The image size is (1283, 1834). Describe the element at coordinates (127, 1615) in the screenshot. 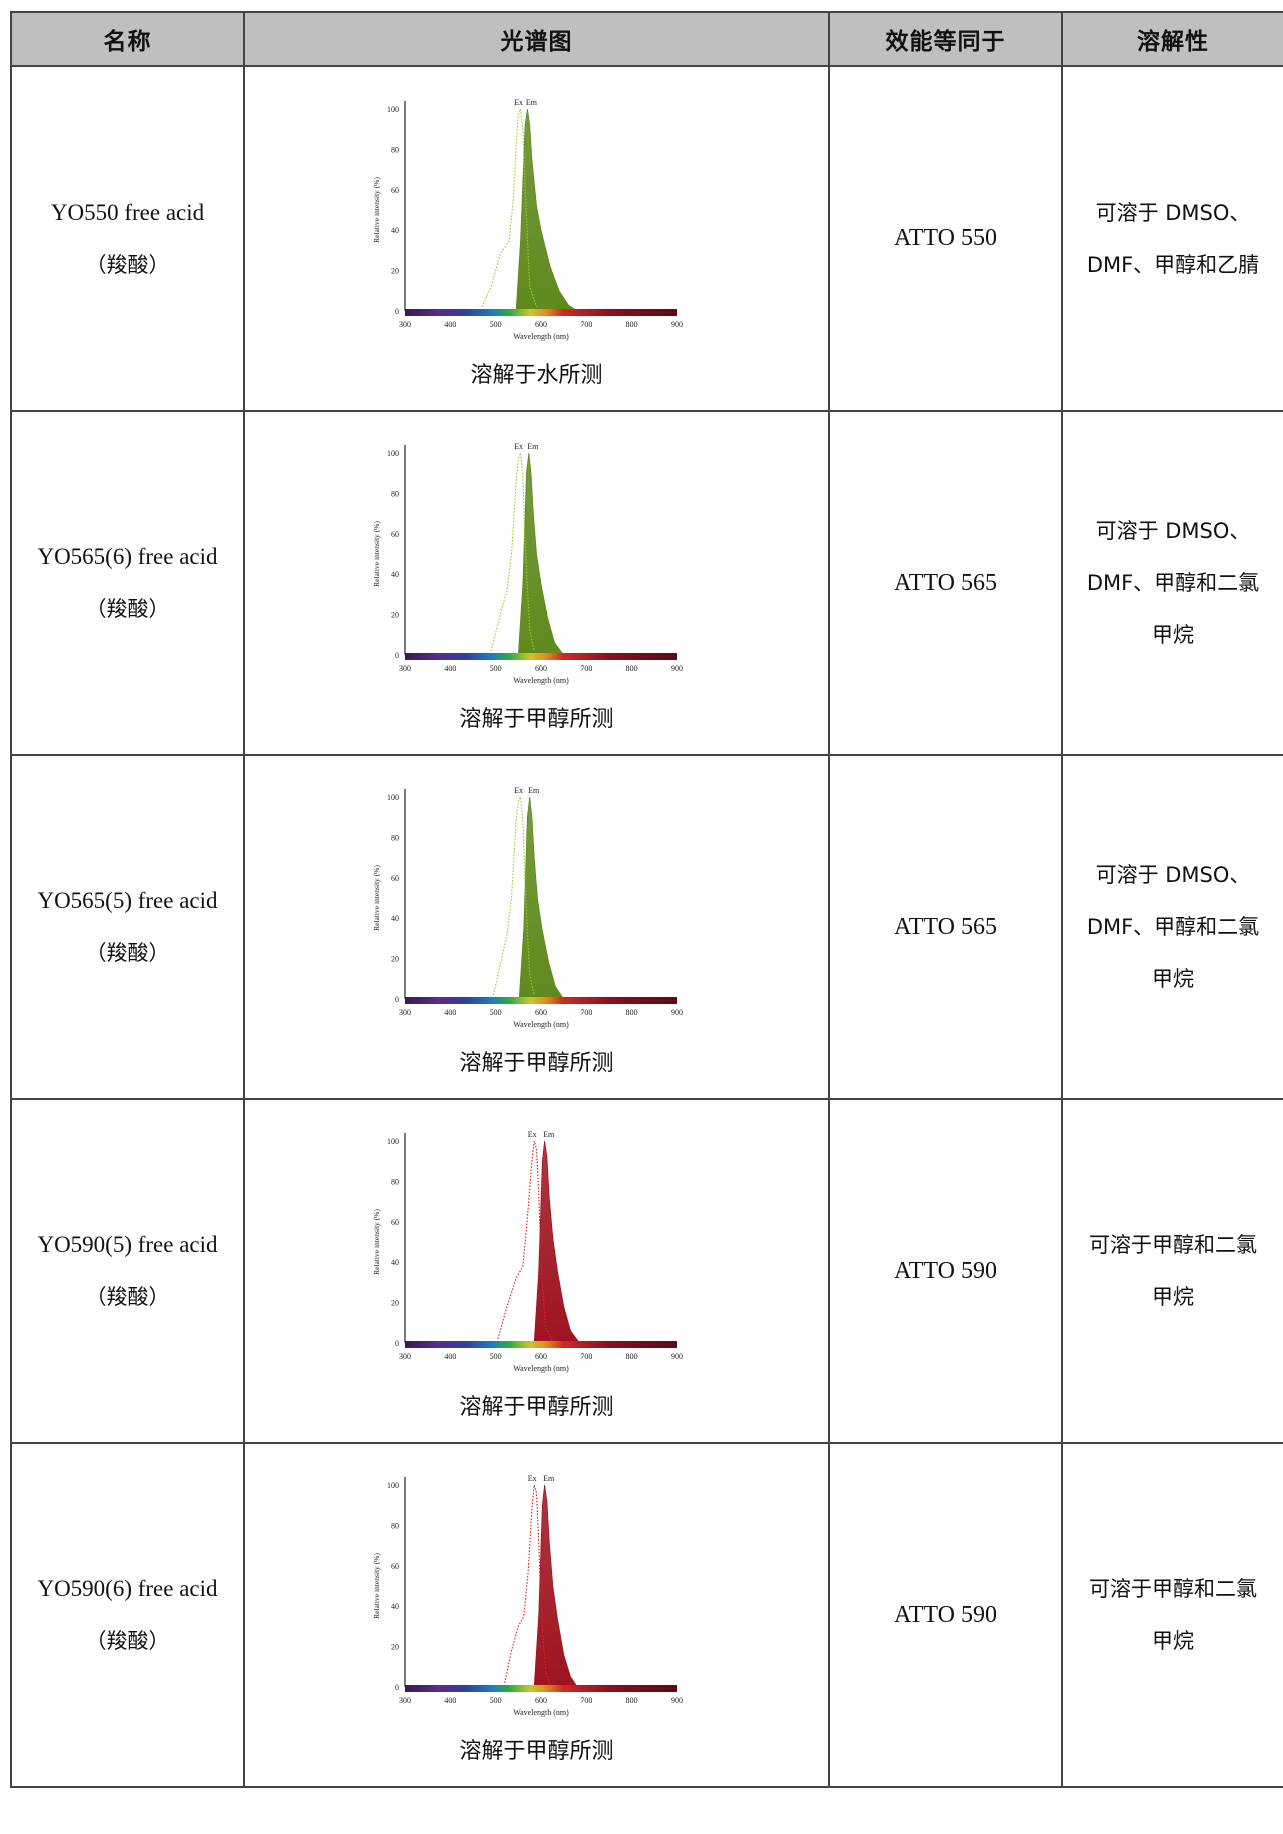

I see `dye-name-cell: YO590(6) free acid （羧酸）` at that location.